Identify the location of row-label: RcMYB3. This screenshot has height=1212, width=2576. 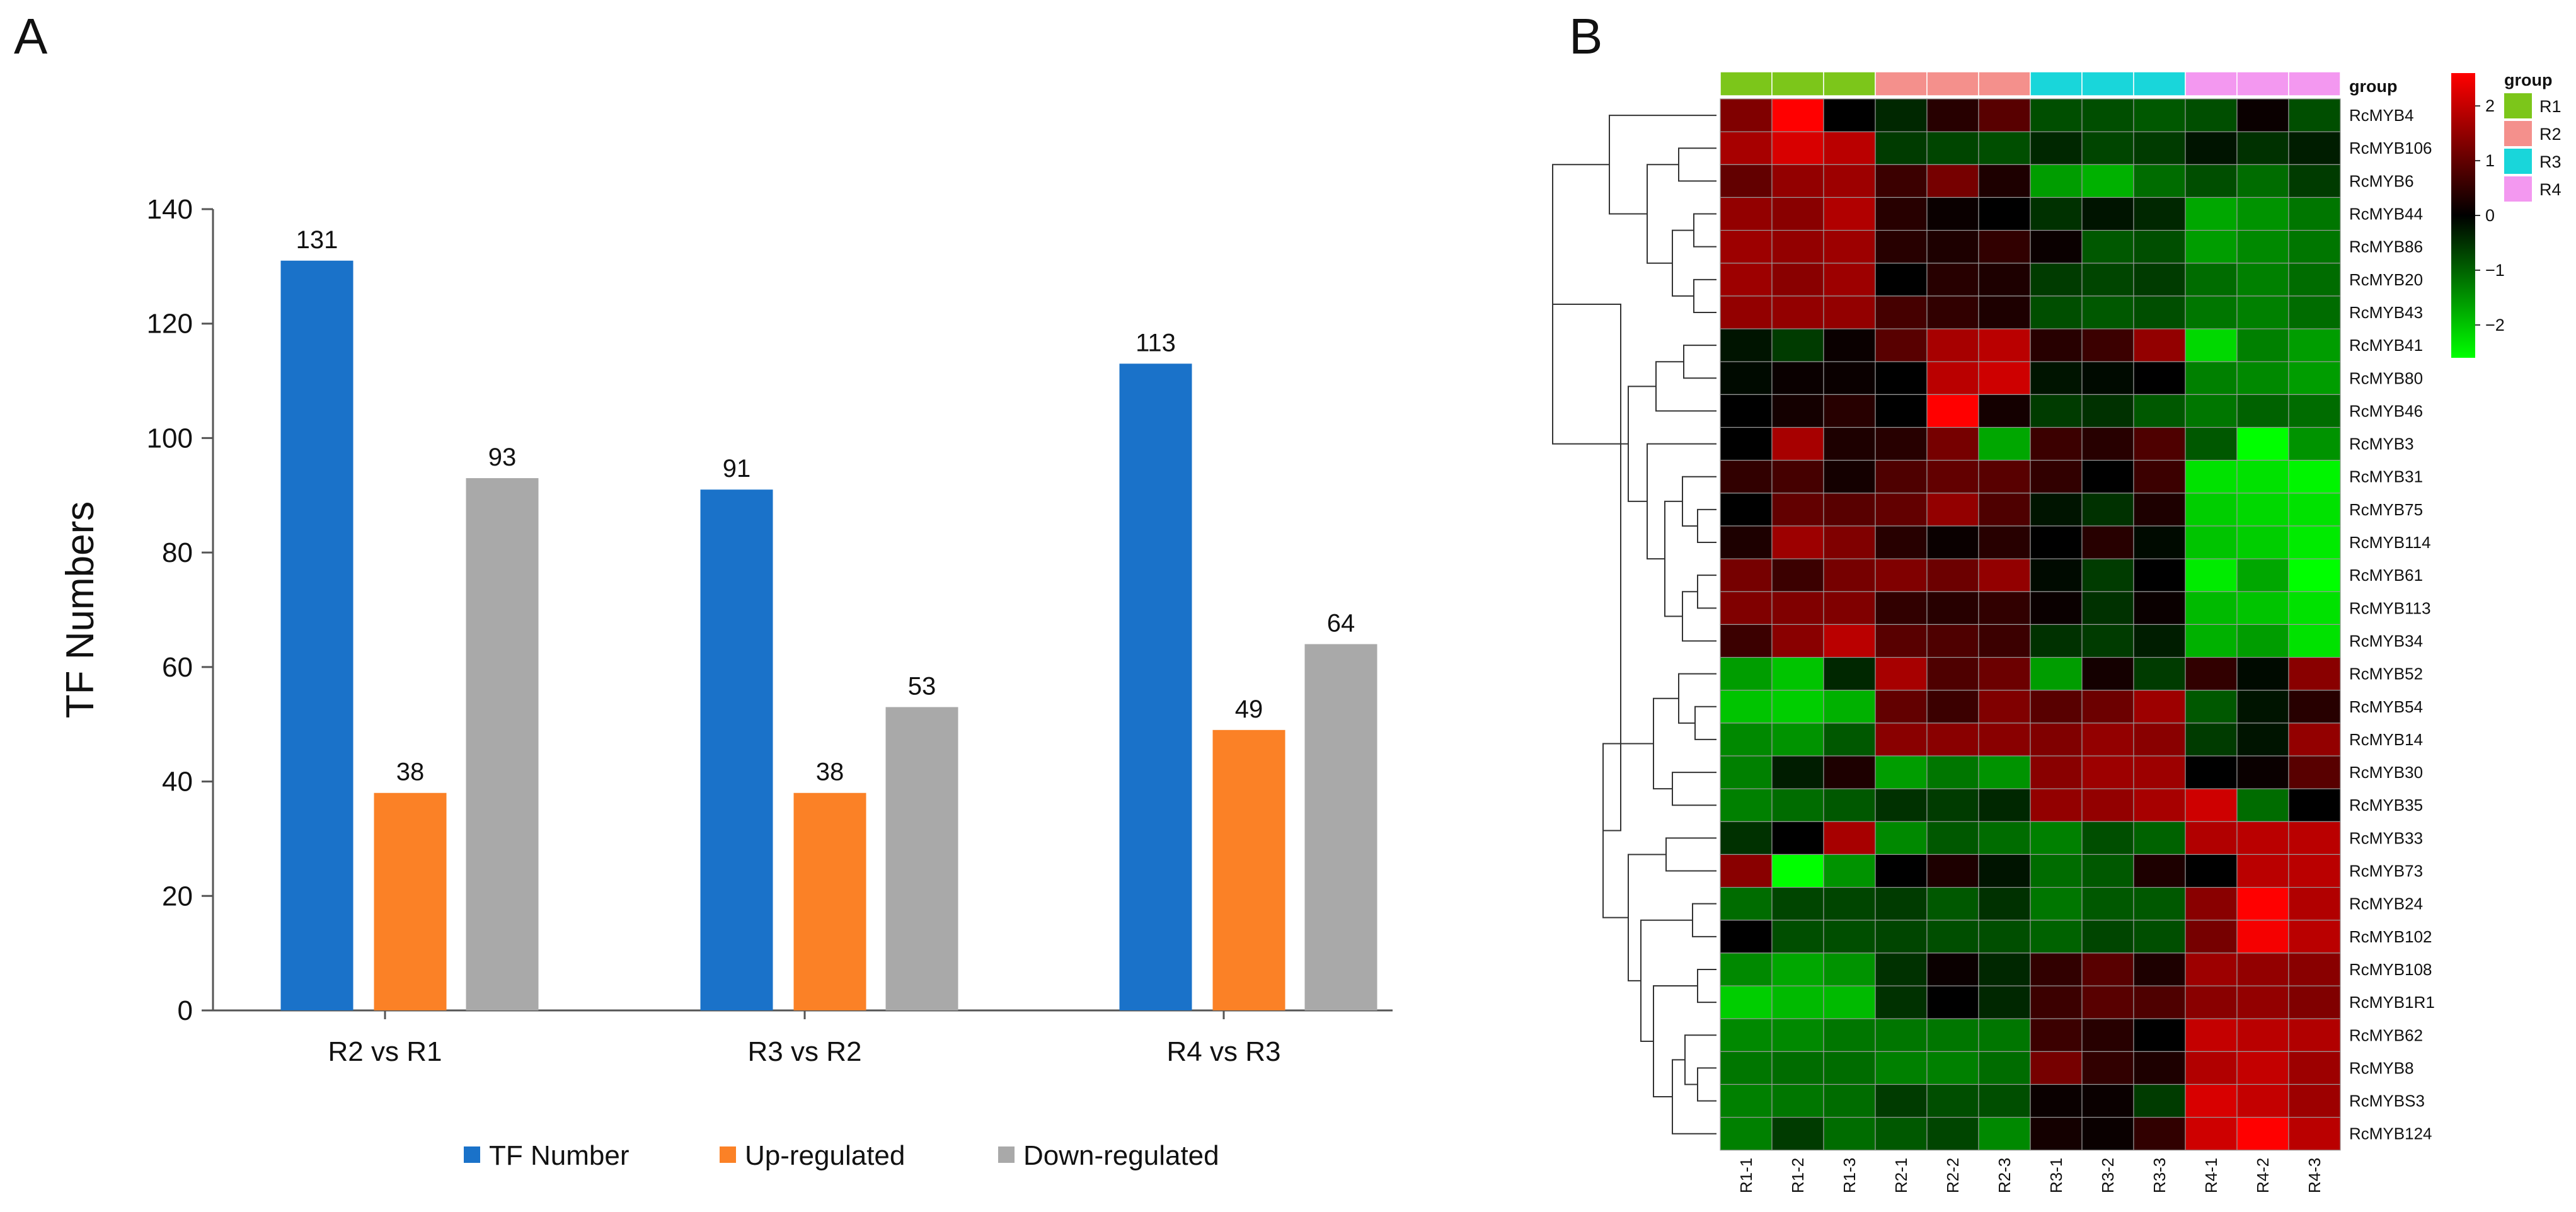
(2381, 444).